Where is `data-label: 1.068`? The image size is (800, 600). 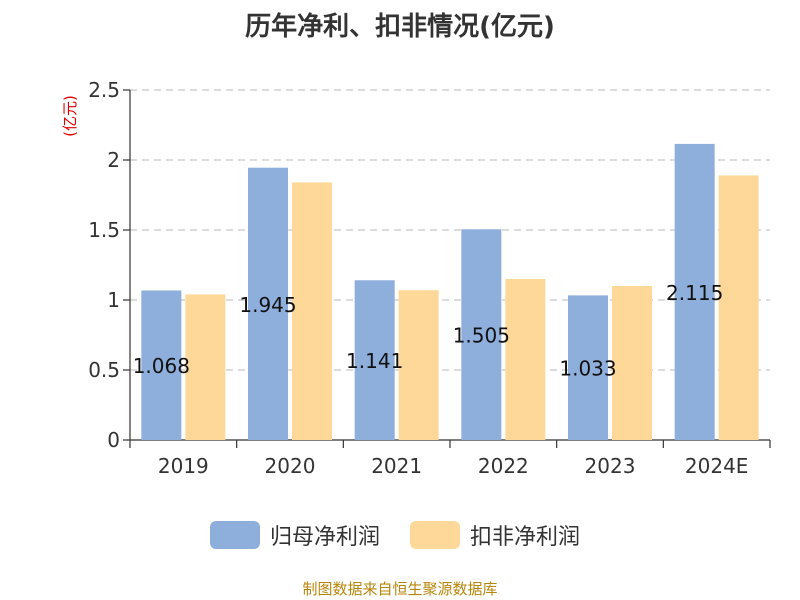 data-label: 1.068 is located at coordinates (161, 366).